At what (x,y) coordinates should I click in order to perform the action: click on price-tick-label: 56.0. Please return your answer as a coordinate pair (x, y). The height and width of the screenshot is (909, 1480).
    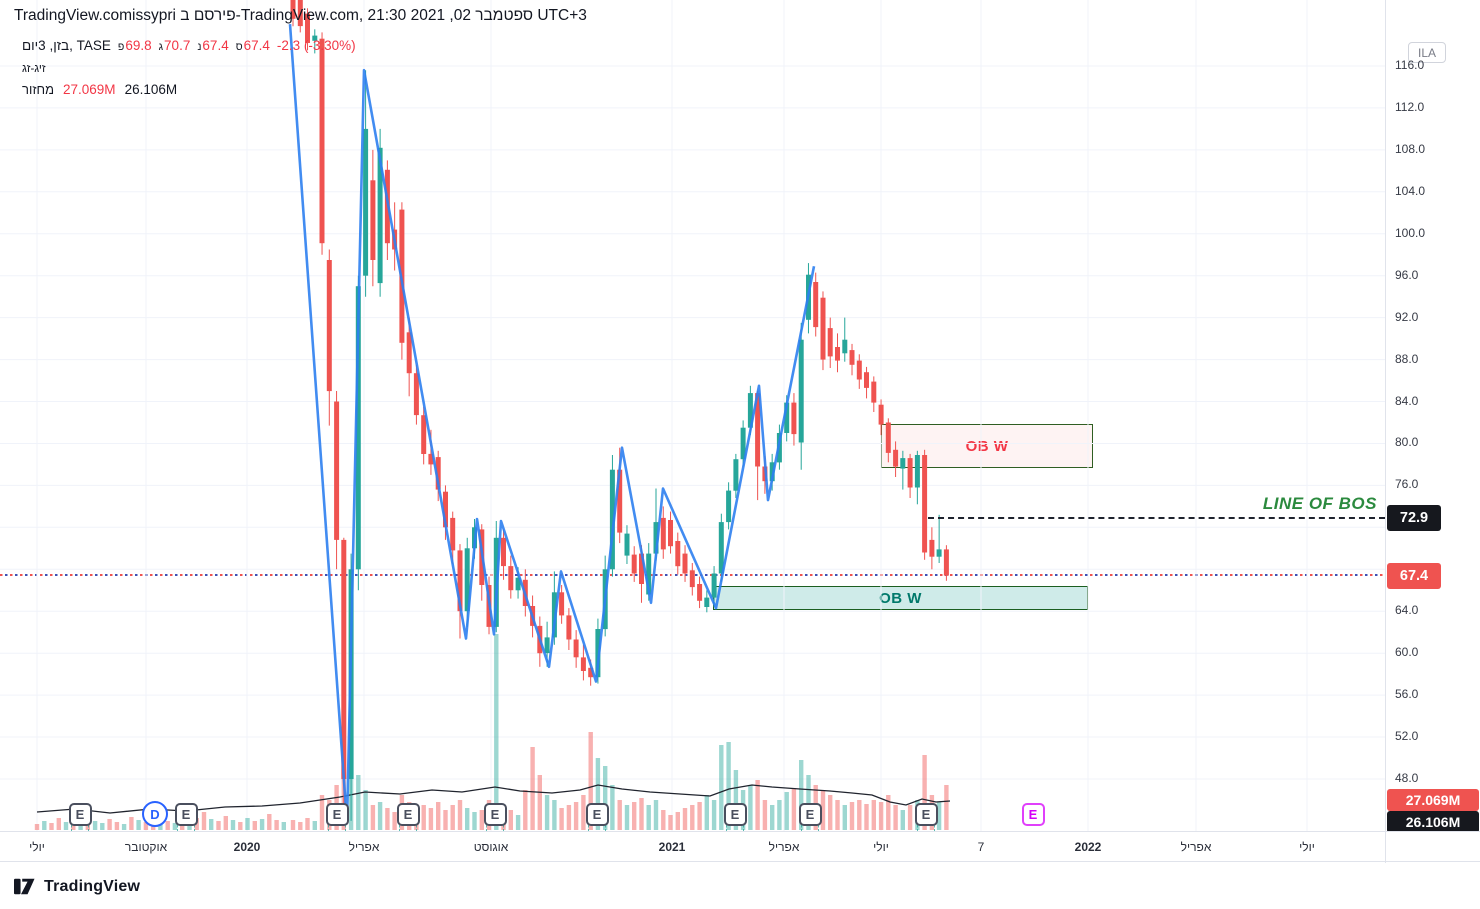
    Looking at the image, I should click on (1407, 694).